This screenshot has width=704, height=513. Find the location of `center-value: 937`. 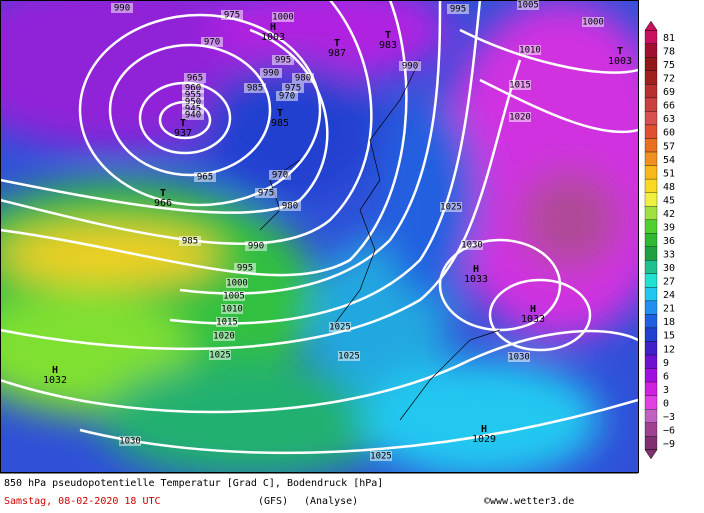

center-value: 937 is located at coordinates (183, 133).